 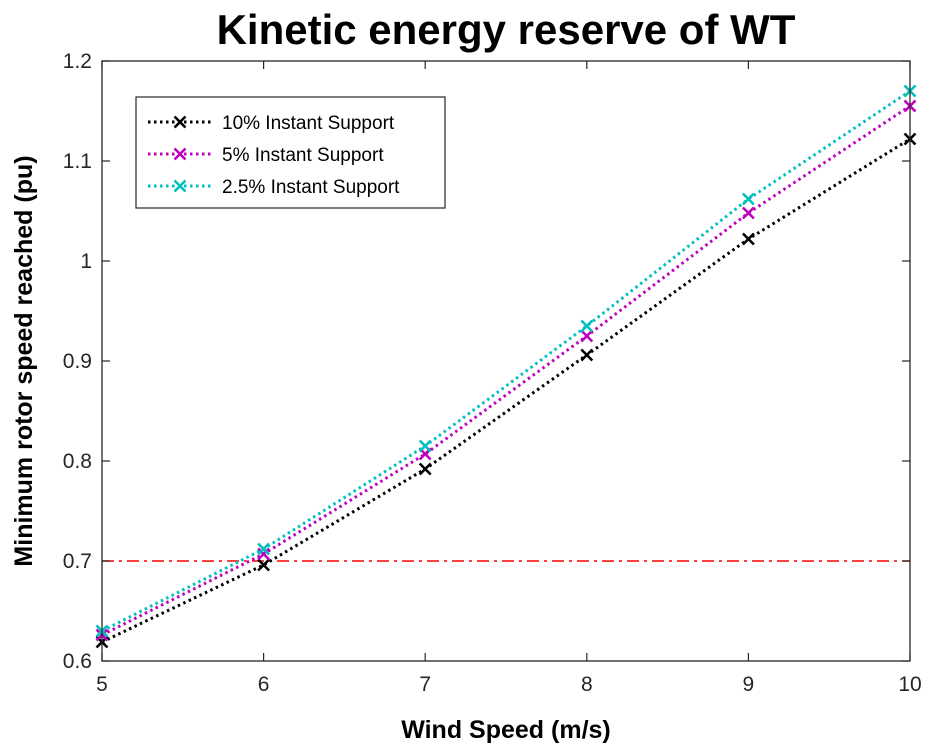 I want to click on x-tick-label: 9, so click(x=749, y=684).